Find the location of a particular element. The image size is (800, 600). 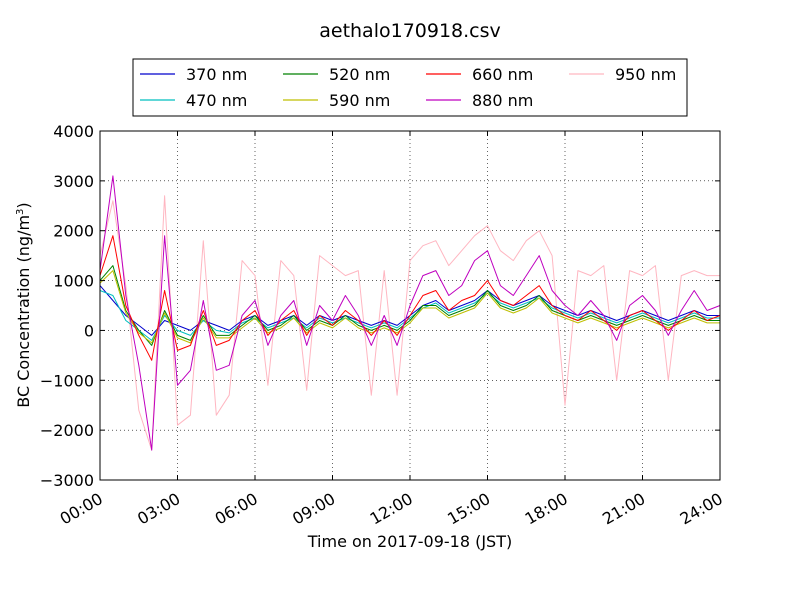

legend-label: 590 nm is located at coordinates (359, 100).